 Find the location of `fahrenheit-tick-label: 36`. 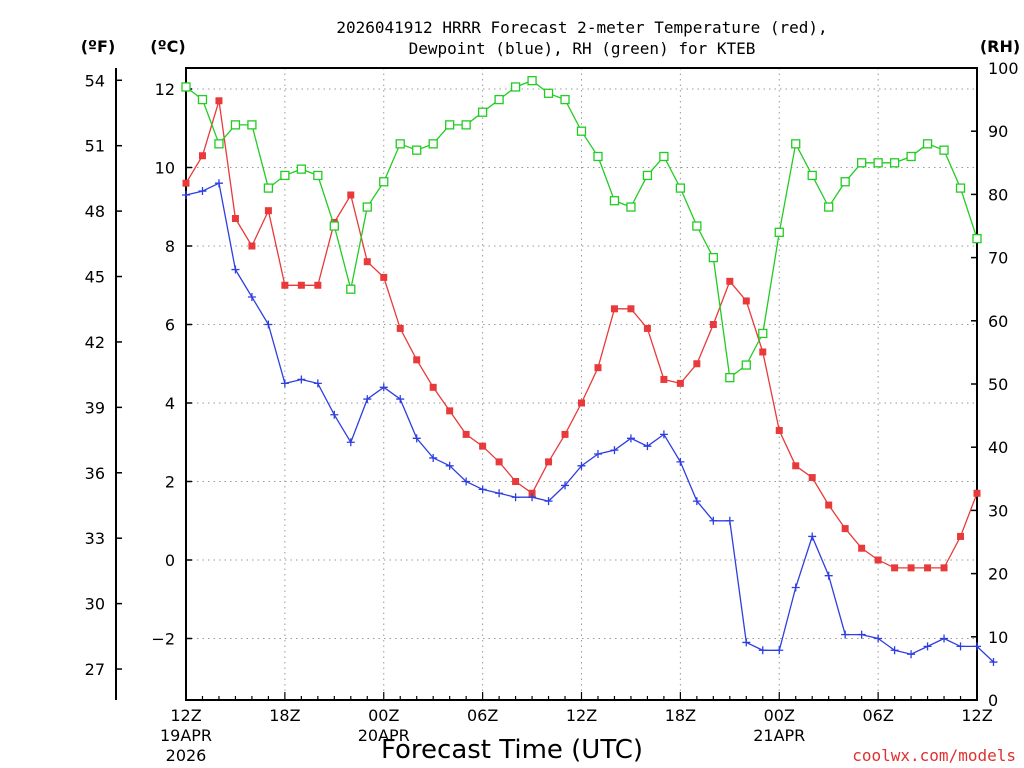

fahrenheit-tick-label: 36 is located at coordinates (95, 473).